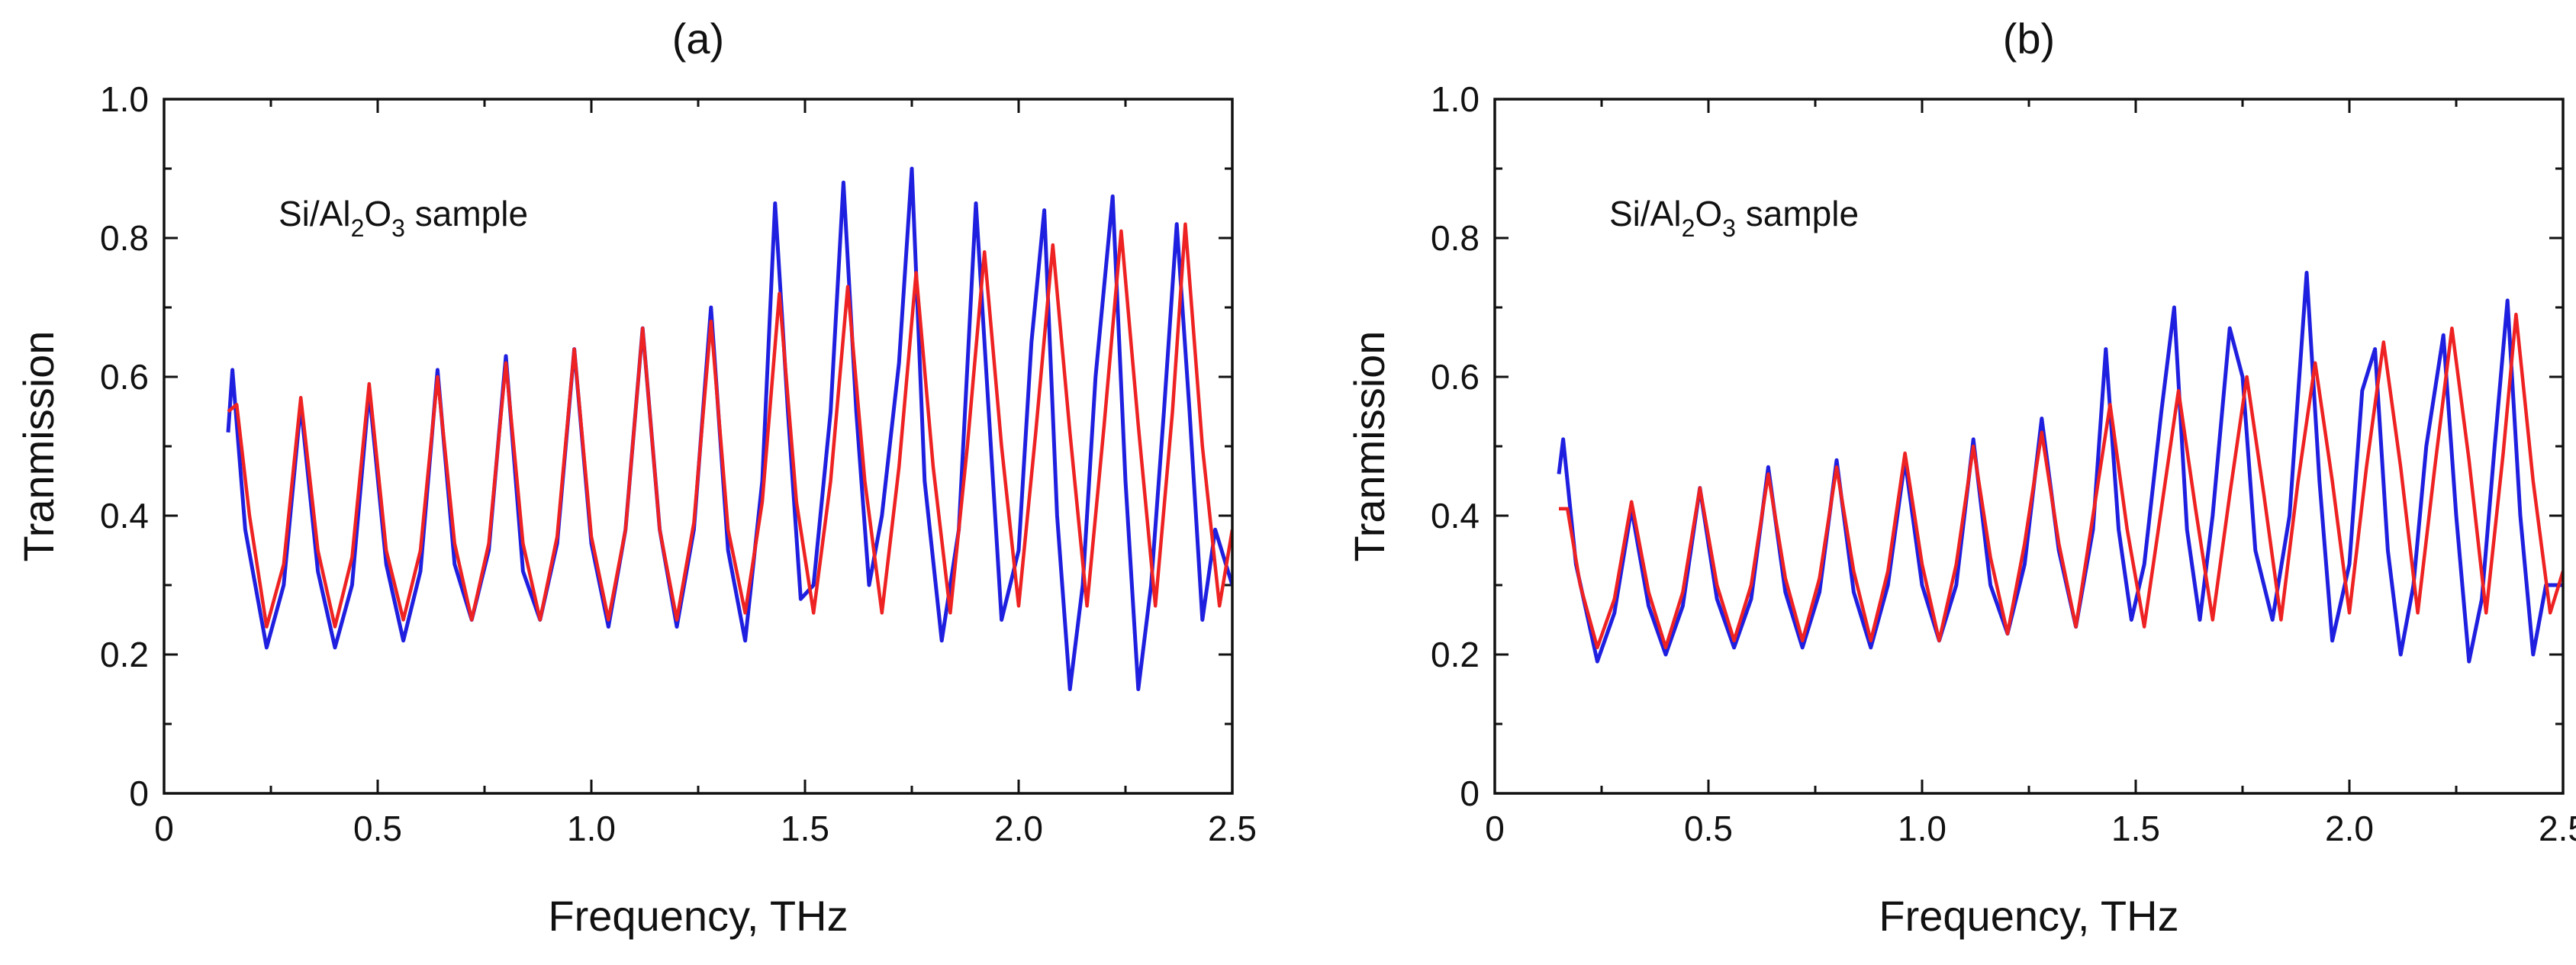 This screenshot has height=965, width=2576. I want to click on panel-title: (a), so click(698, 38).